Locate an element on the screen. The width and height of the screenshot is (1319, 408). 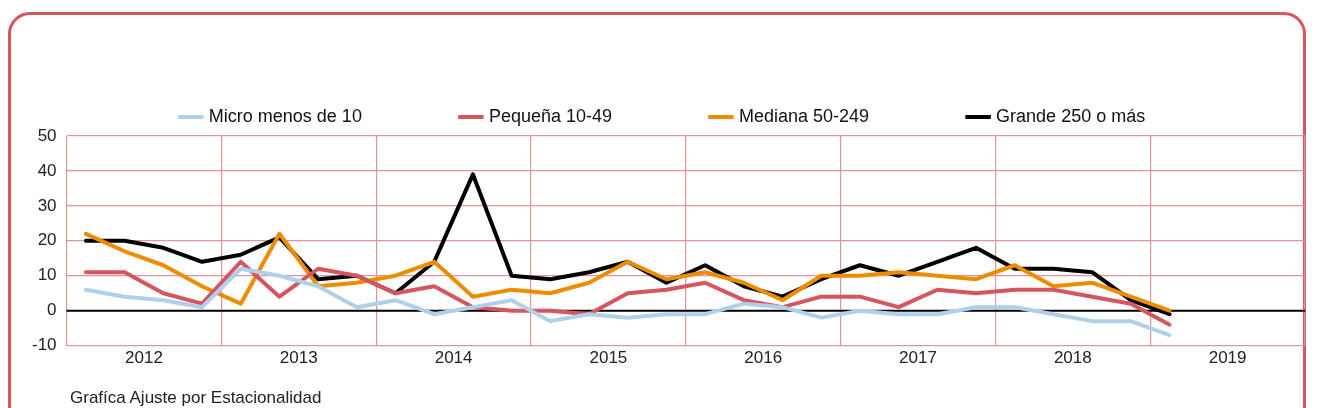
legend-label: Grande 250 o más is located at coordinates (1071, 115).